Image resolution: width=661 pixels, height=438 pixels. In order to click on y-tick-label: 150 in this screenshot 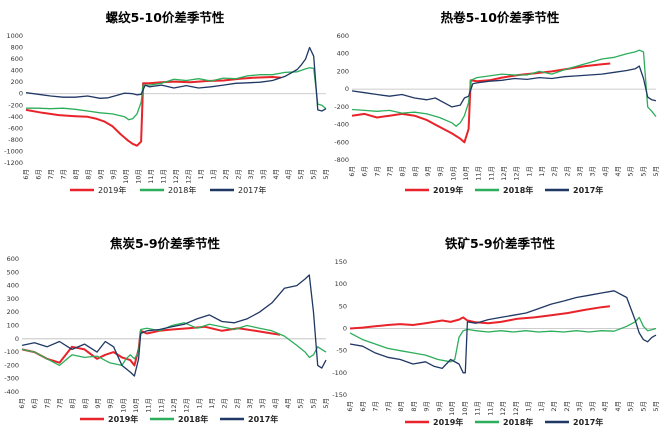, I will do `click(341, 262)`.